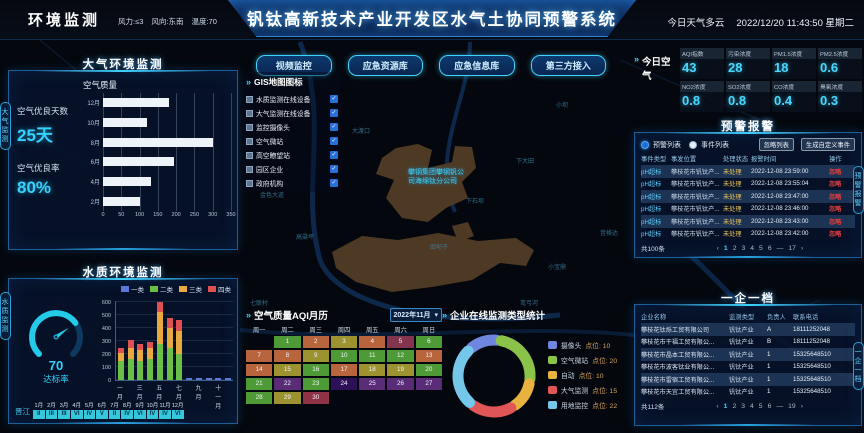  Describe the element at coordinates (715, 145) in the screenshot. I see `radio-event-label: 事件列表` at that location.